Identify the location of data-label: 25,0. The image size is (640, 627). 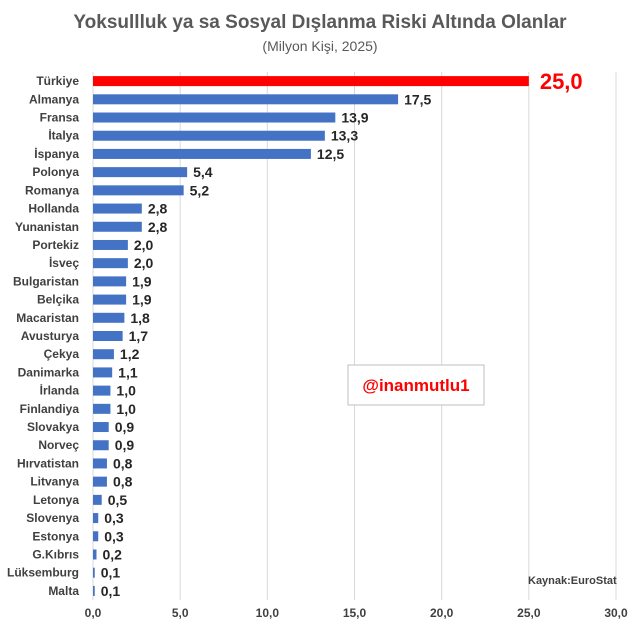
(561, 81).